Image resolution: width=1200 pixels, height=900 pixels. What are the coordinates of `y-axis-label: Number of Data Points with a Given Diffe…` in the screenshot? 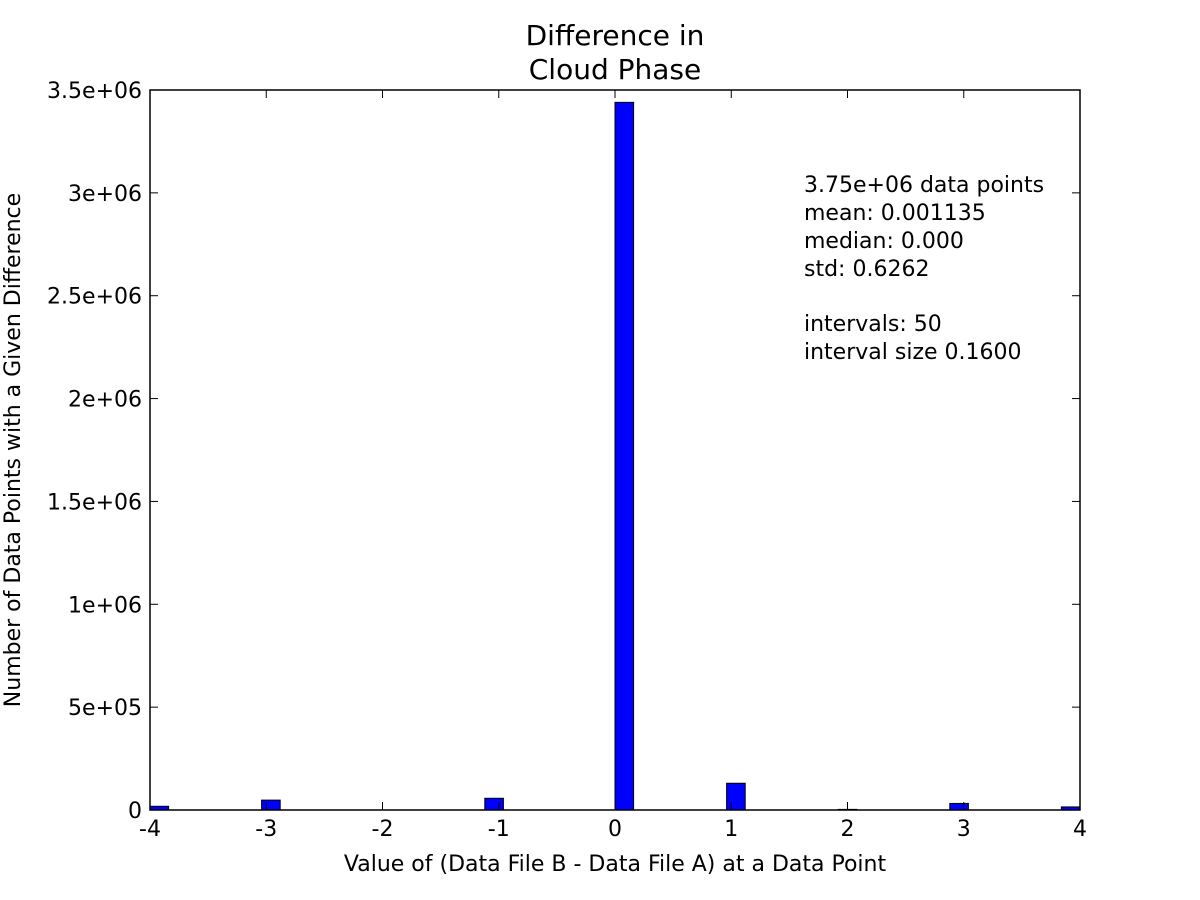 It's located at (13, 450).